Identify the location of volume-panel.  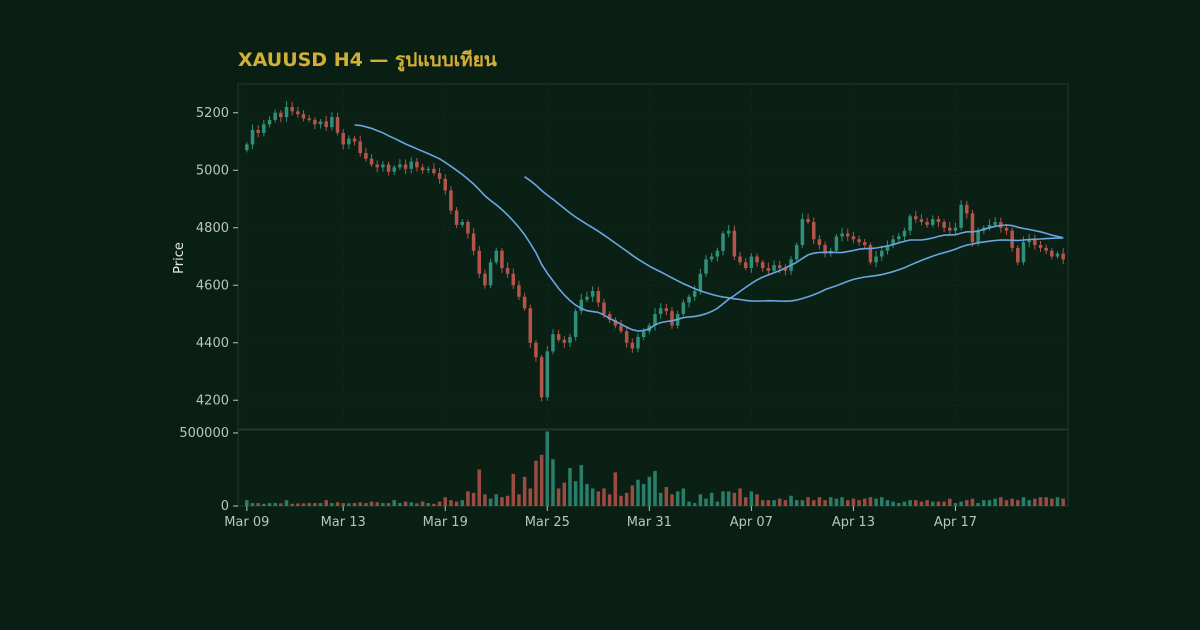
(653, 468).